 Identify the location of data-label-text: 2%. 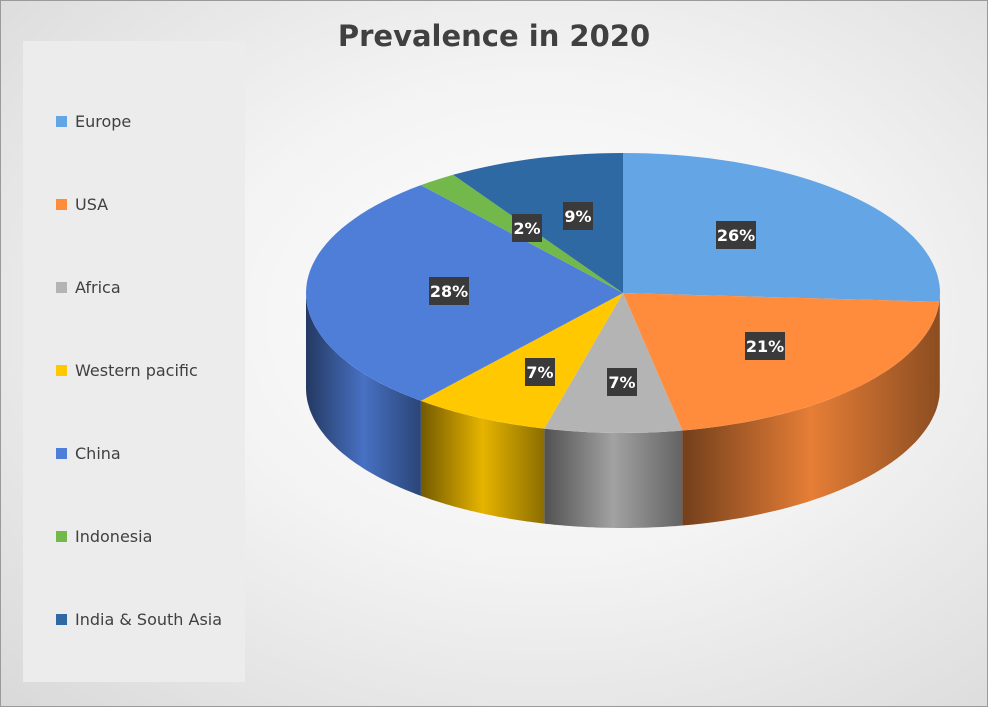
(526, 228).